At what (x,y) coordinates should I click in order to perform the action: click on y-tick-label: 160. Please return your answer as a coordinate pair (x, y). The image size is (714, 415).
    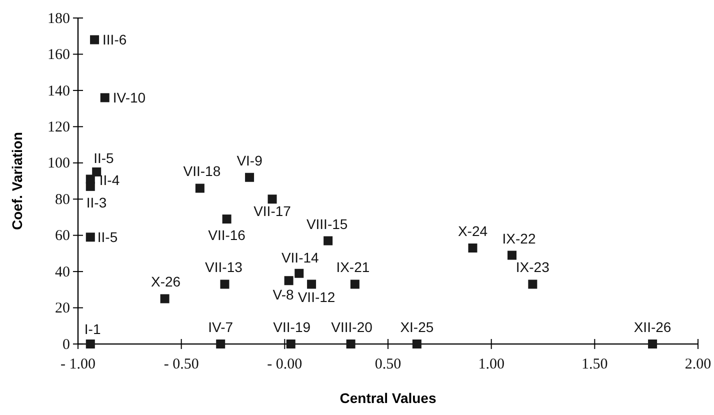
    Looking at the image, I should click on (59, 55).